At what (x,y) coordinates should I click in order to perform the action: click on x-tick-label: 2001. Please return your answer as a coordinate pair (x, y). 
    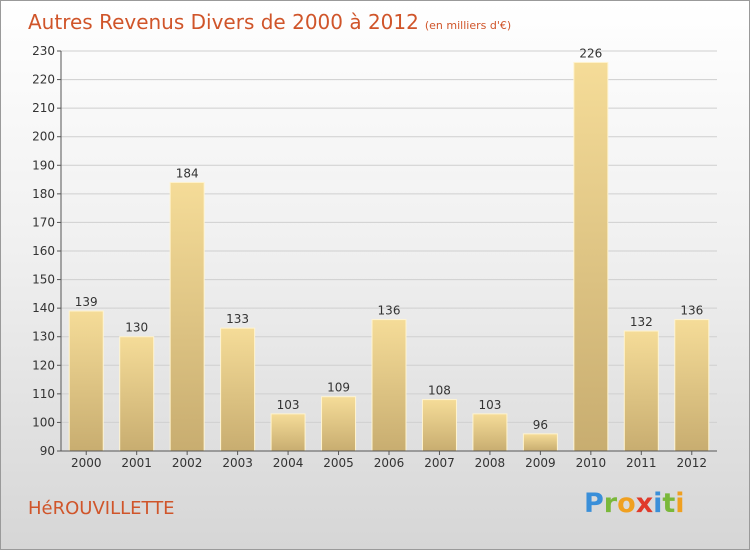
    Looking at the image, I should click on (136, 463).